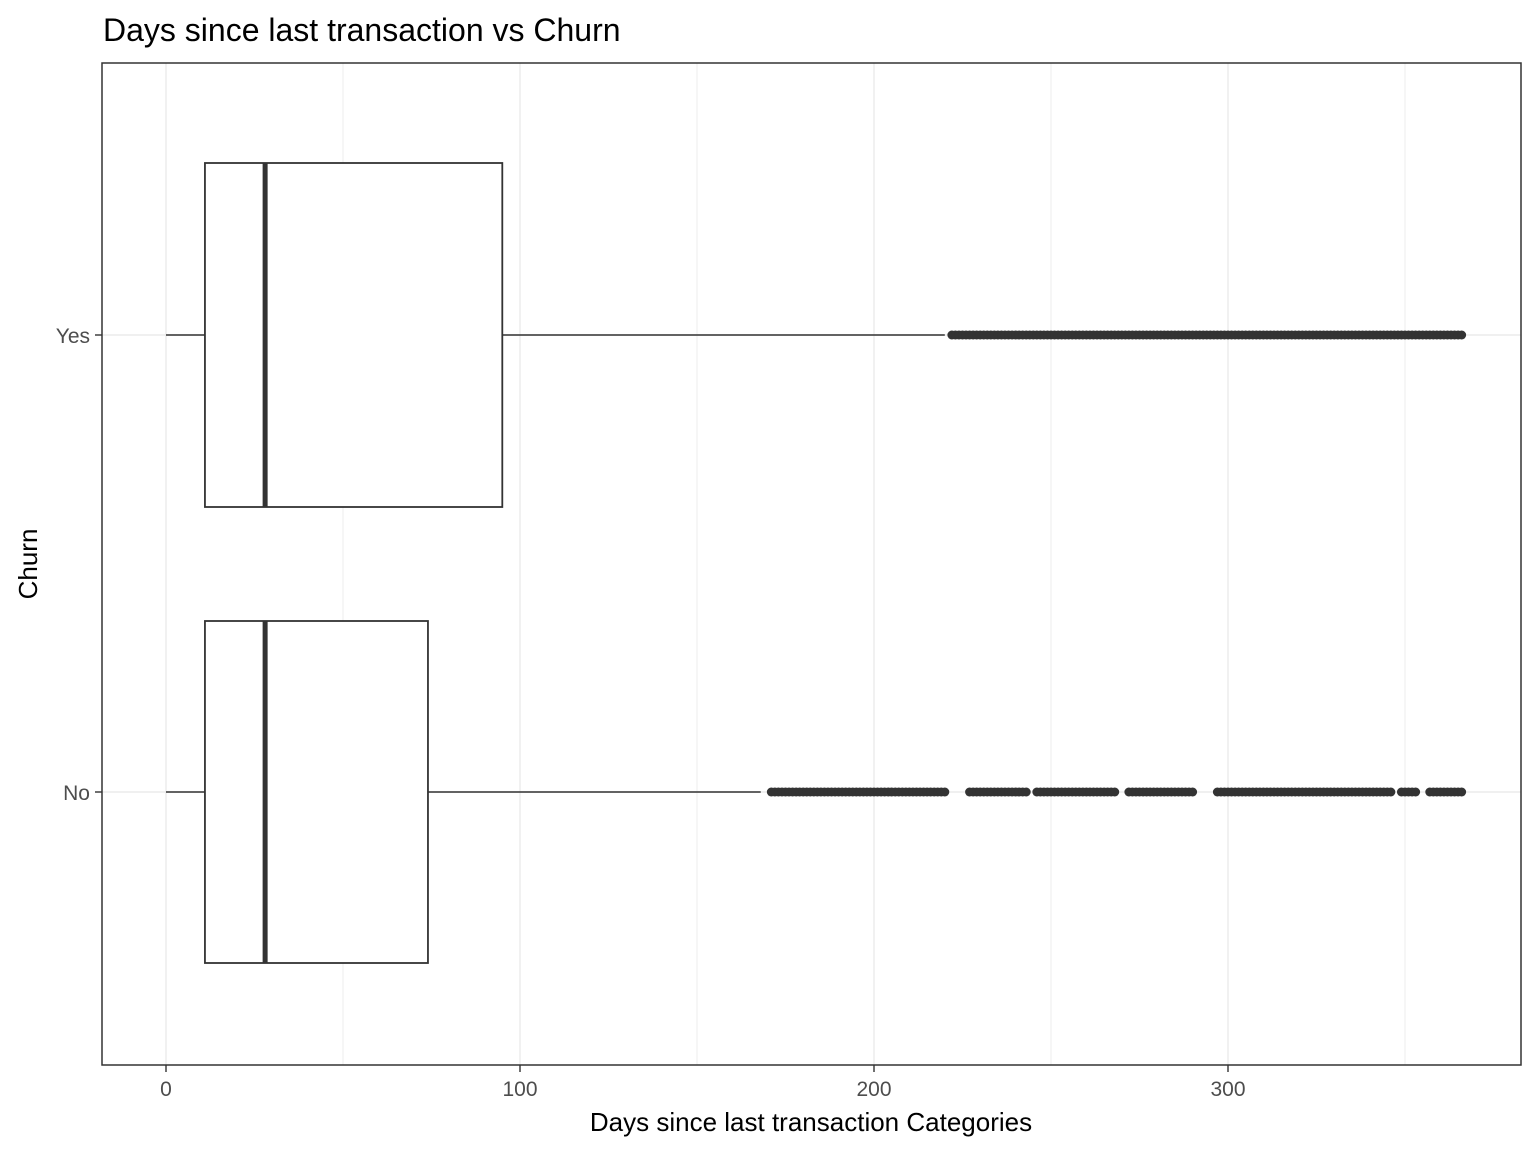 The image size is (1536, 1152). I want to click on x-axis-title: Days since last transaction Categories, so click(811, 1122).